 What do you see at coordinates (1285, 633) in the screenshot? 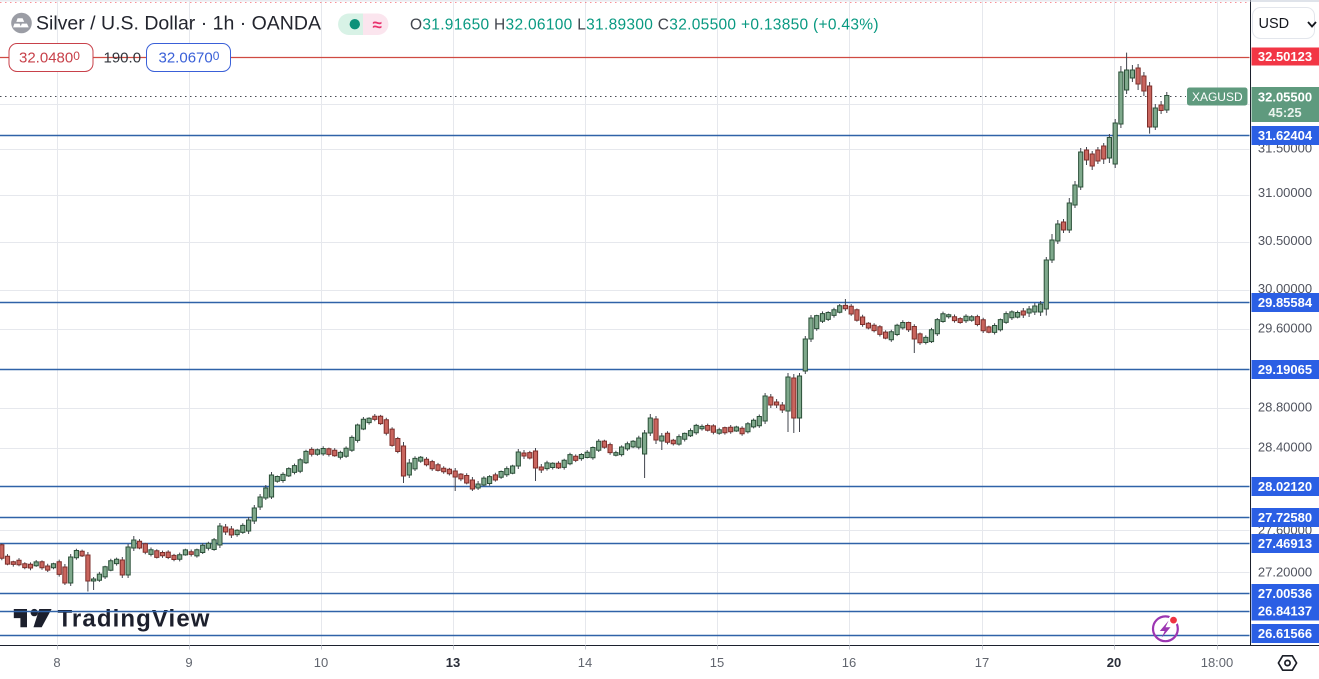
I see `svg-text: 26.61566` at bounding box center [1285, 633].